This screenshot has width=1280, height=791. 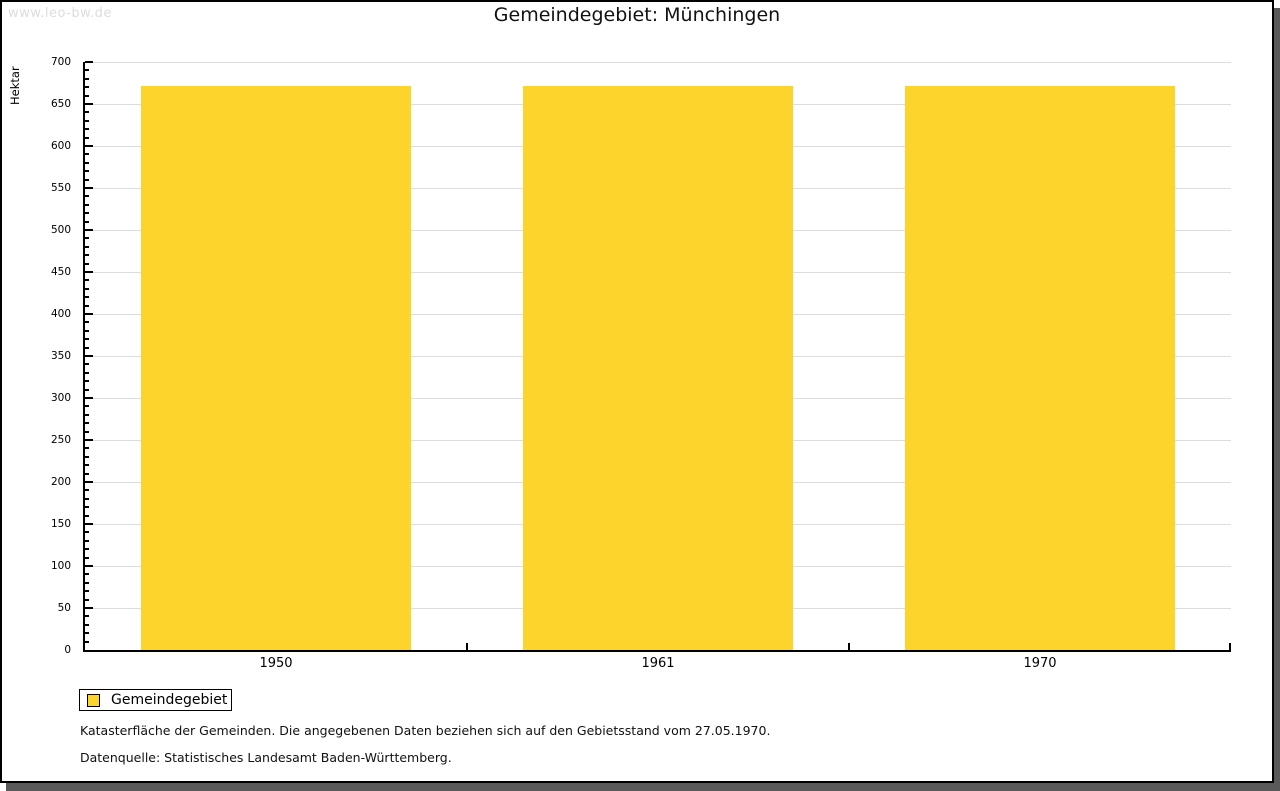 I want to click on legend: Gemeindegebiet, so click(x=155, y=700).